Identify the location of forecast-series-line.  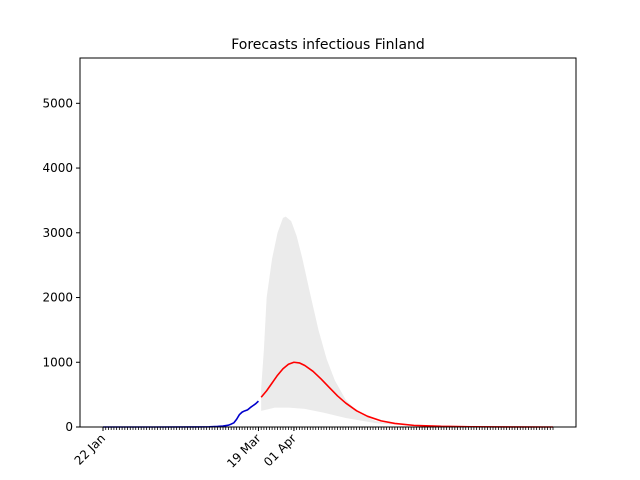
(407, 394).